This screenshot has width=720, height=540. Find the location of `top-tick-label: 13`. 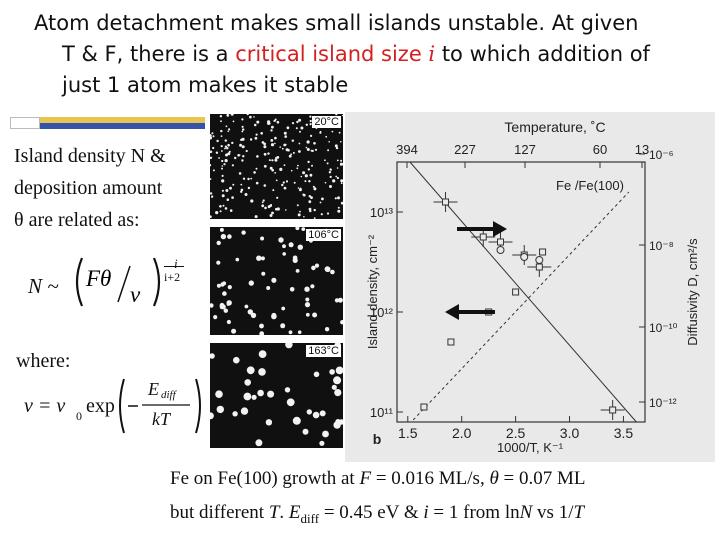

top-tick-label: 13 is located at coordinates (642, 149).